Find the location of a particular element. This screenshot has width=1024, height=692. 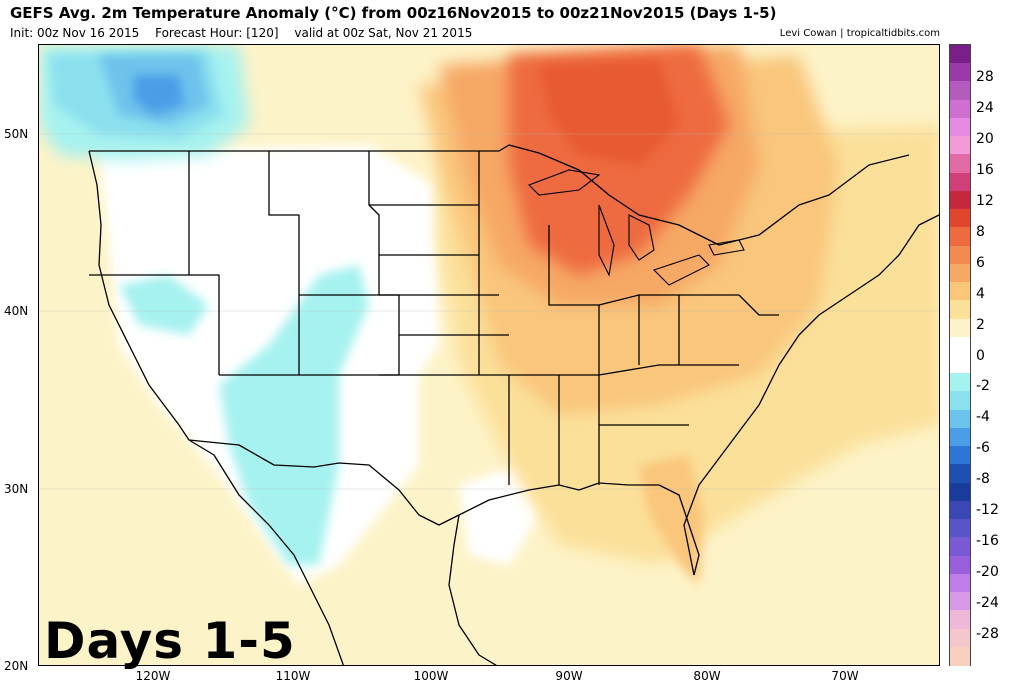

credit-text: Levi Cowan | tropicaltidbits.com is located at coordinates (859, 33).